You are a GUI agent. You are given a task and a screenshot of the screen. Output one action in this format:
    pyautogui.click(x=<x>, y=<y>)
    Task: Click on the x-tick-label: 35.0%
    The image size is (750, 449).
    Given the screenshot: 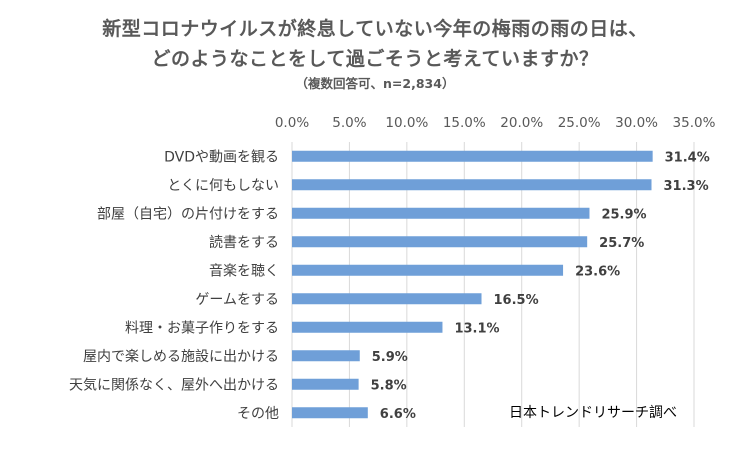 What is the action you would take?
    pyautogui.click(x=694, y=123)
    